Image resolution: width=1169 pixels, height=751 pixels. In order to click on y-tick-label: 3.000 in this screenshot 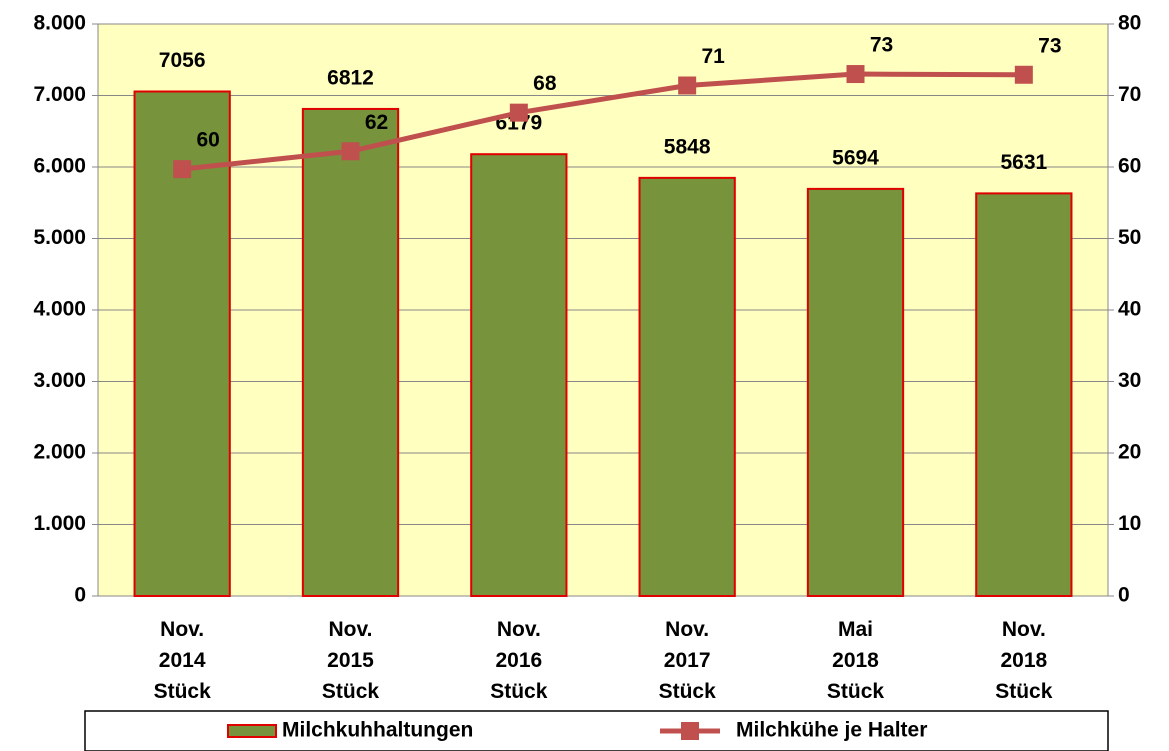, I will do `click(59, 380)`.